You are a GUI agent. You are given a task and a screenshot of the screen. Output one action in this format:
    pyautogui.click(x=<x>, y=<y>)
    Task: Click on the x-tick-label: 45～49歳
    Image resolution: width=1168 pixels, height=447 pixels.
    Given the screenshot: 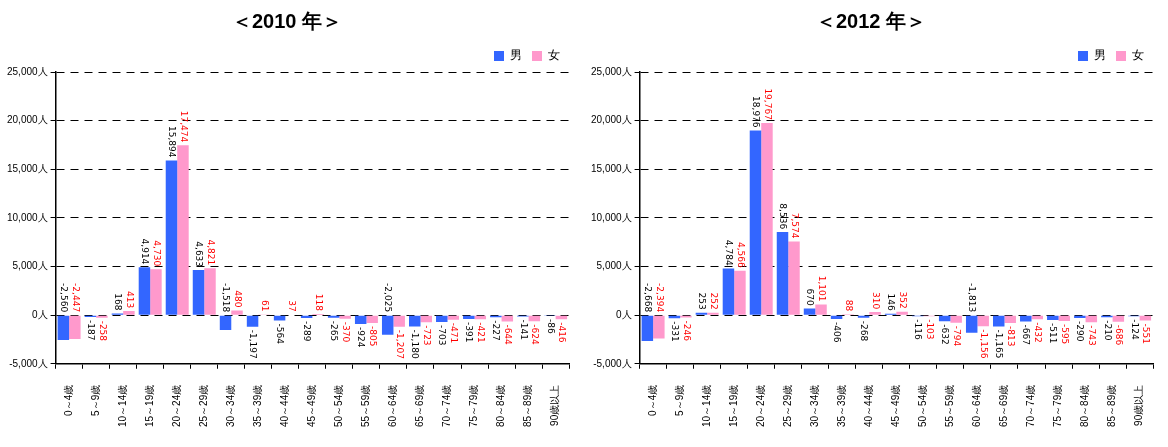 What is the action you would take?
    pyautogui.click(x=896, y=405)
    